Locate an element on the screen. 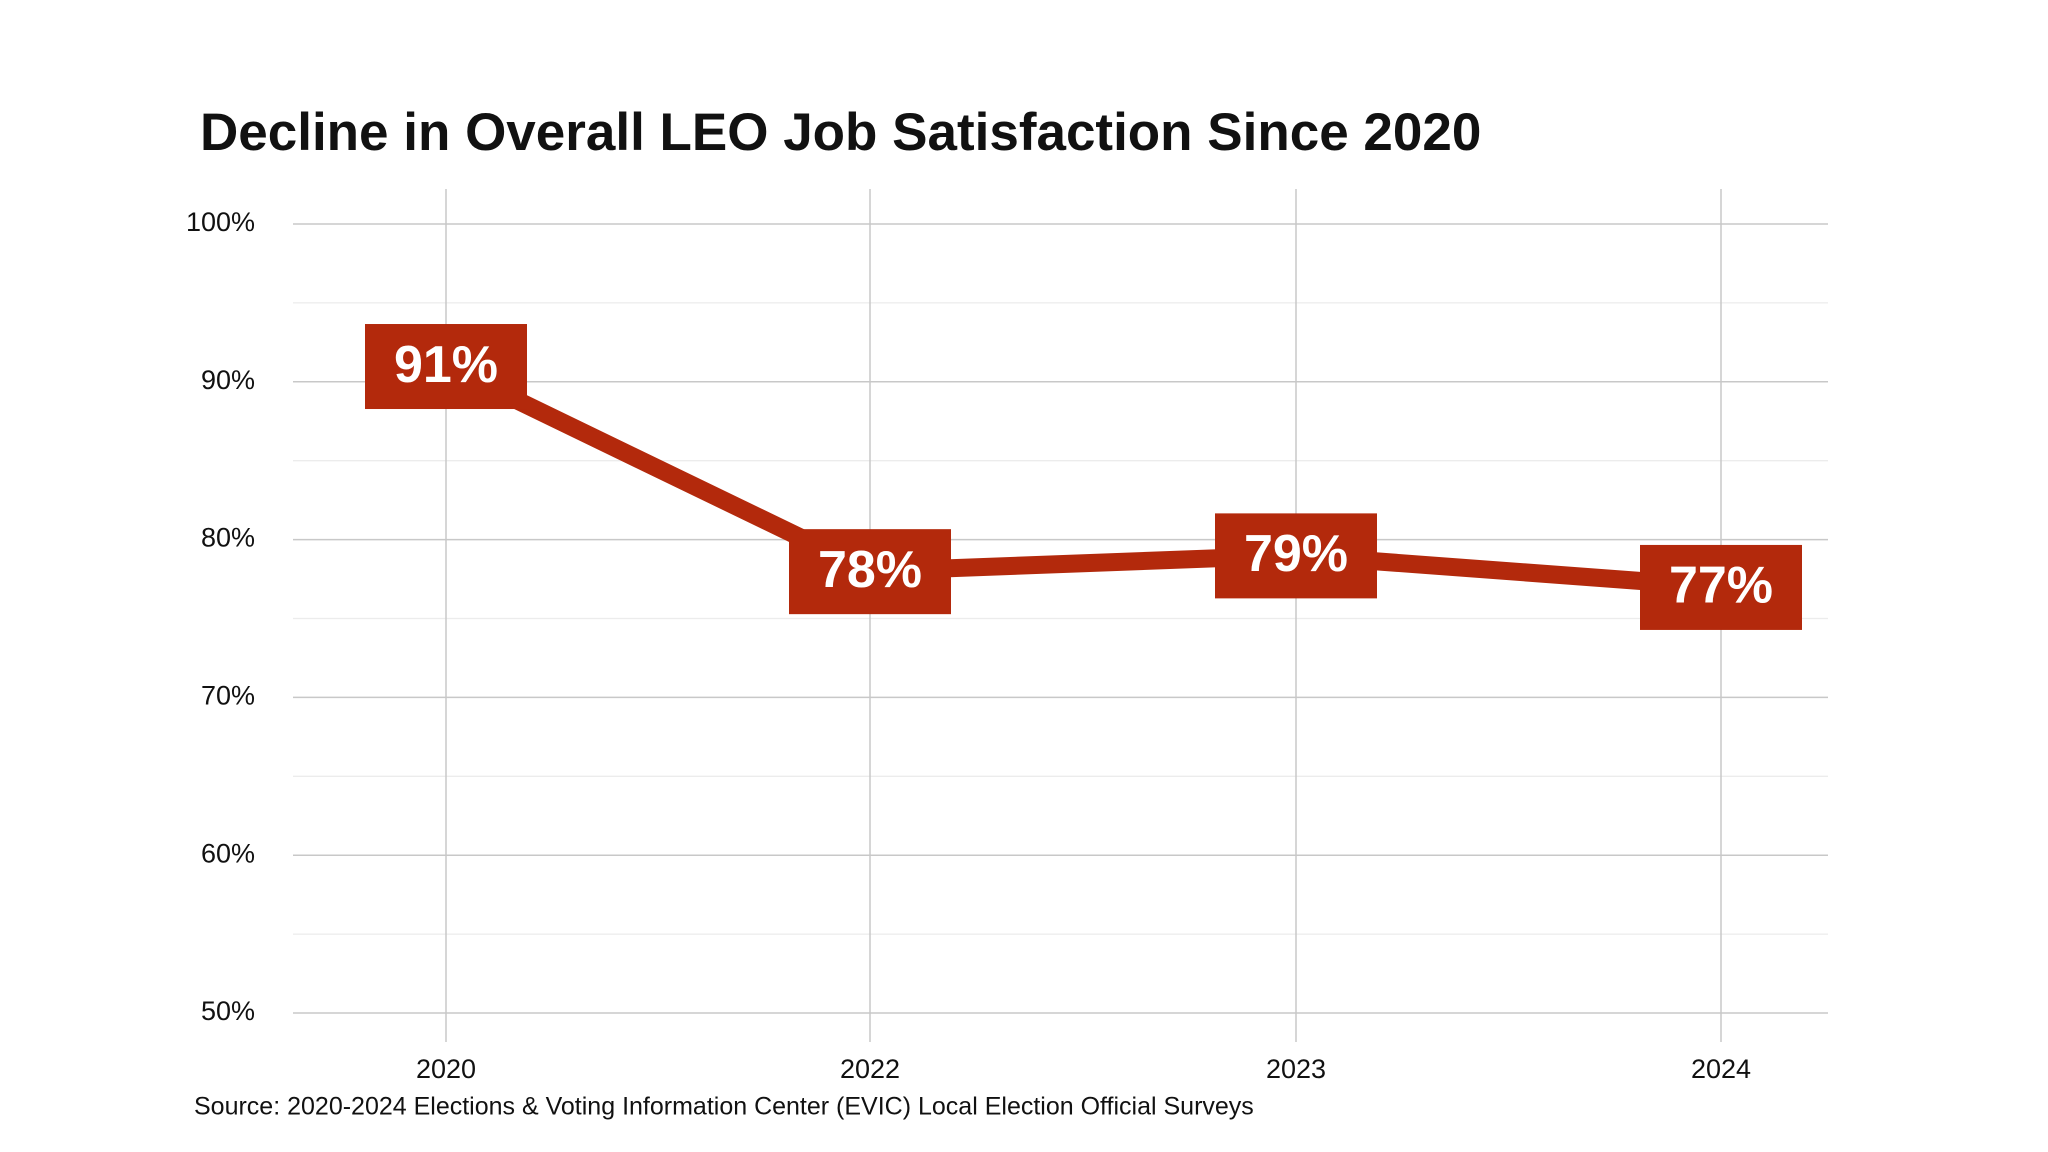  x-tick-label: 2024 is located at coordinates (1721, 1069).